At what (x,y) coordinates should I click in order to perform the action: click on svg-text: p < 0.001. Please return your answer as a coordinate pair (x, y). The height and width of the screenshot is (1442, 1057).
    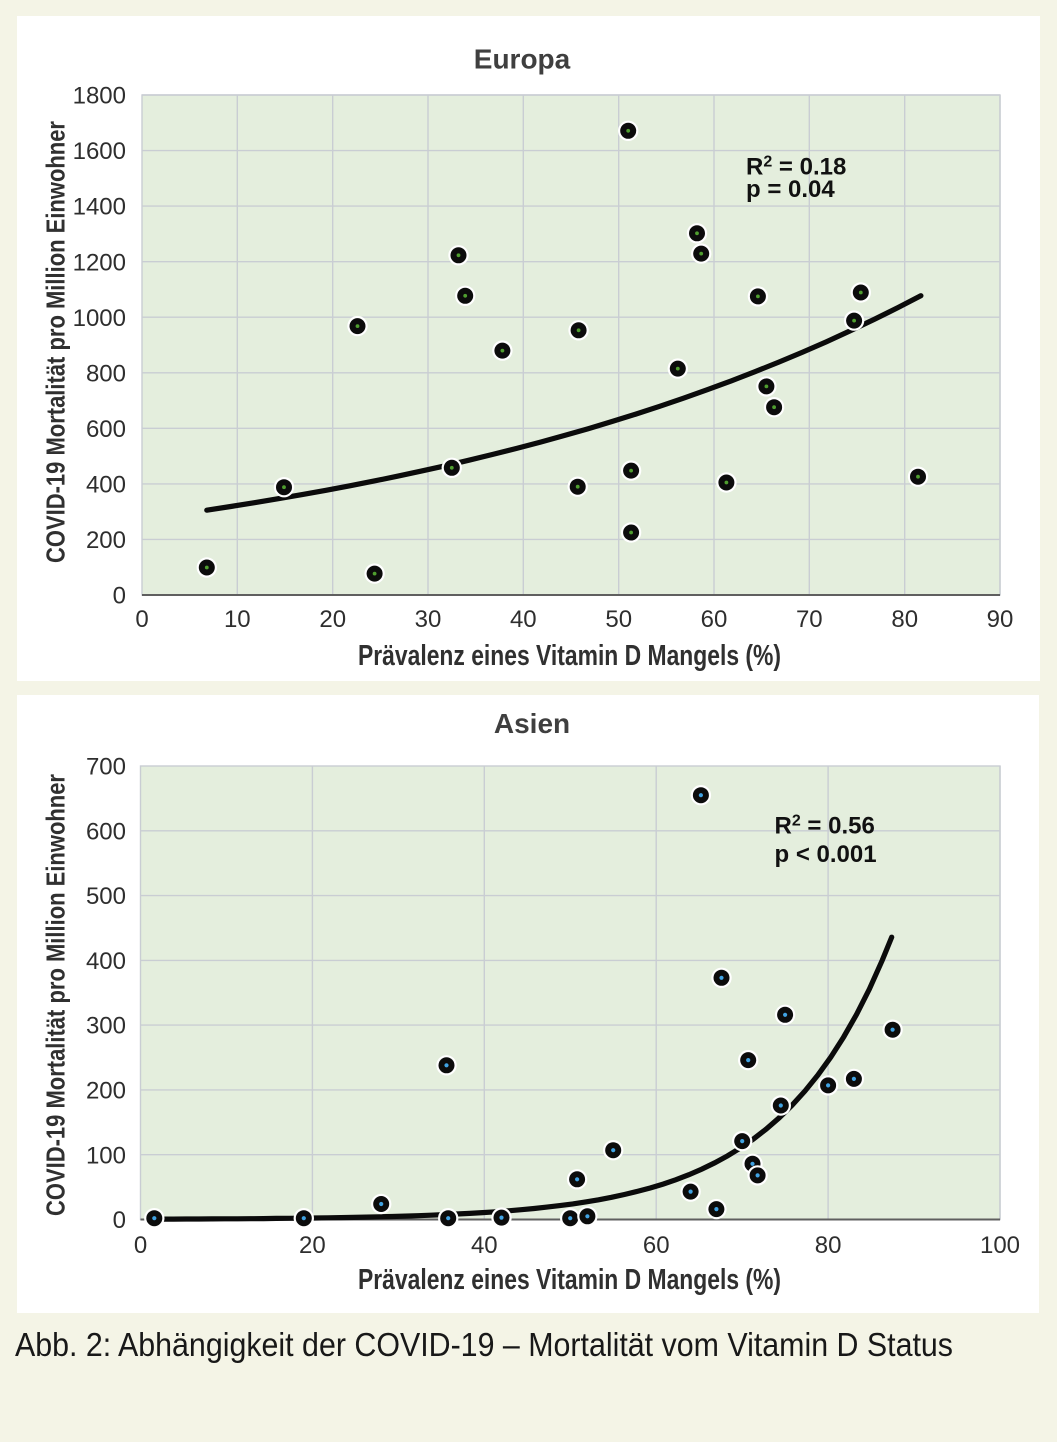
    Looking at the image, I should click on (826, 854).